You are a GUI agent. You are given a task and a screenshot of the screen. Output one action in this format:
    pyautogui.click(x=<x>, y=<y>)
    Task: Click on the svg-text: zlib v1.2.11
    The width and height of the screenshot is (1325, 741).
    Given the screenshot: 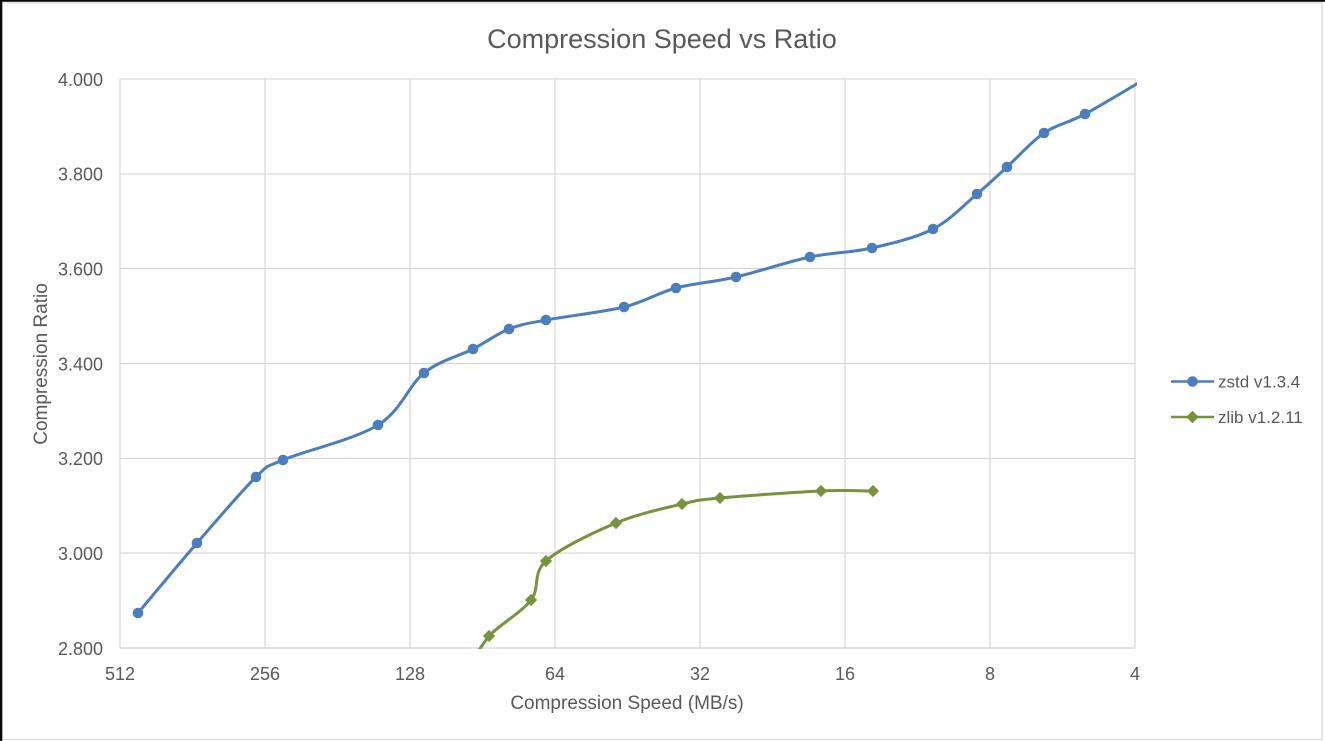 What is the action you would take?
    pyautogui.click(x=1260, y=417)
    